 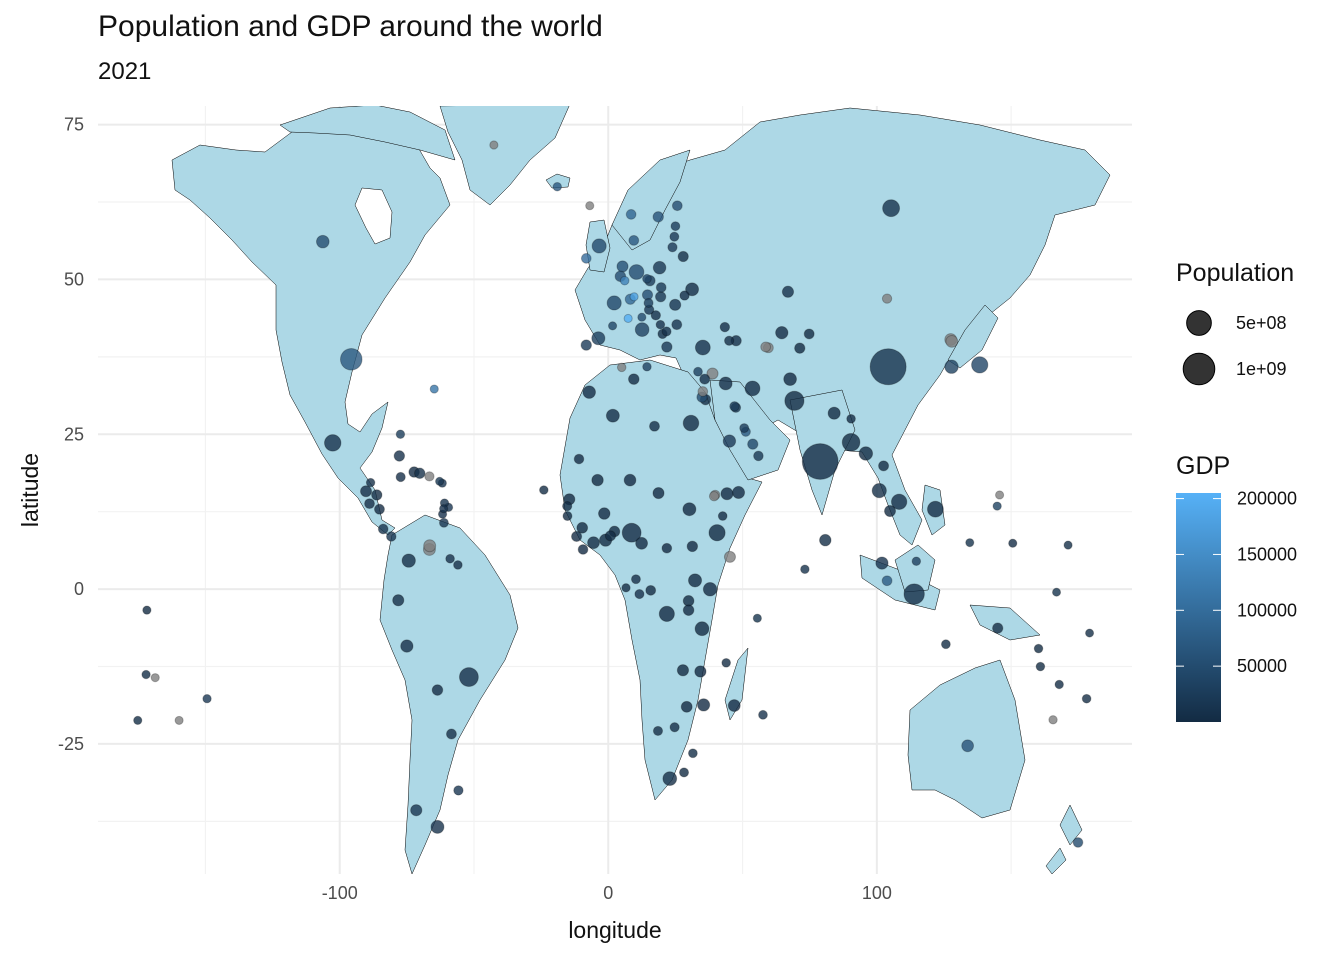 I want to click on landmass-new-zealand, so click(x=1064, y=839).